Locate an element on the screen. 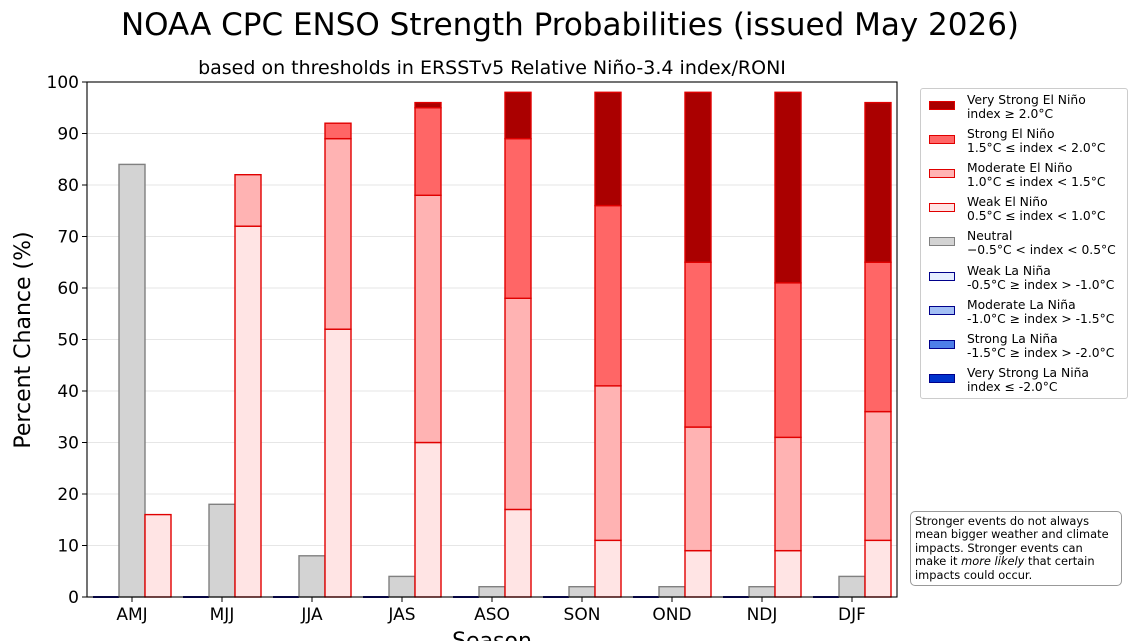 This screenshot has width=1140, height=641. x-tick-label: SON is located at coordinates (582, 615).